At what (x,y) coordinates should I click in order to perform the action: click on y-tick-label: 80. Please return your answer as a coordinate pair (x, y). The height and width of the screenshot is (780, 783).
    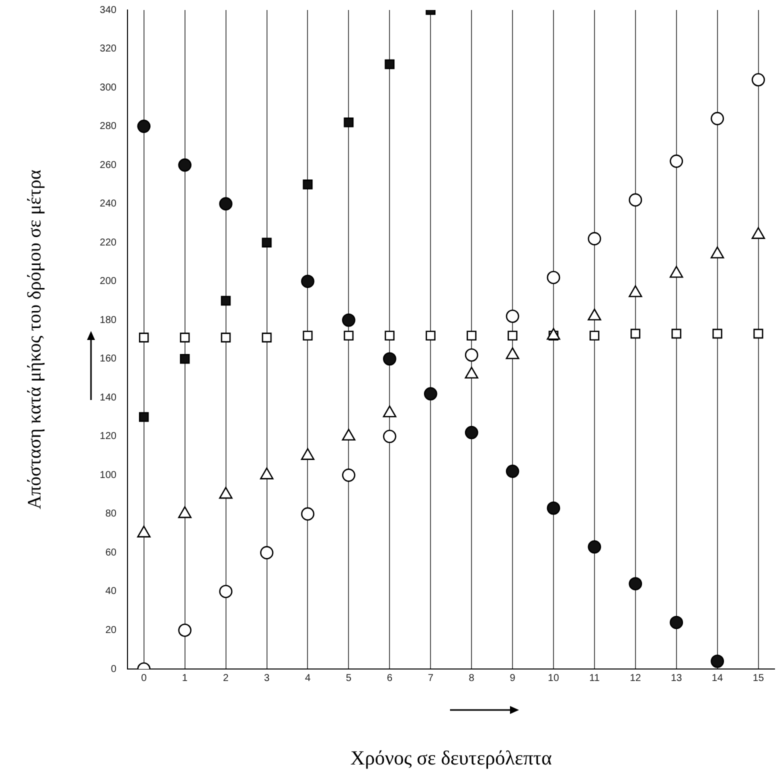
    Looking at the image, I should click on (111, 514).